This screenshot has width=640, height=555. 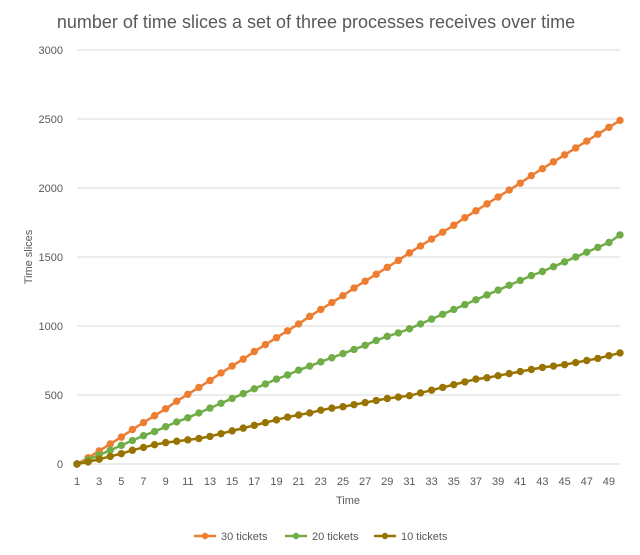 What do you see at coordinates (244, 537) in the screenshot?
I see `legend-label-1: 30 tickets` at bounding box center [244, 537].